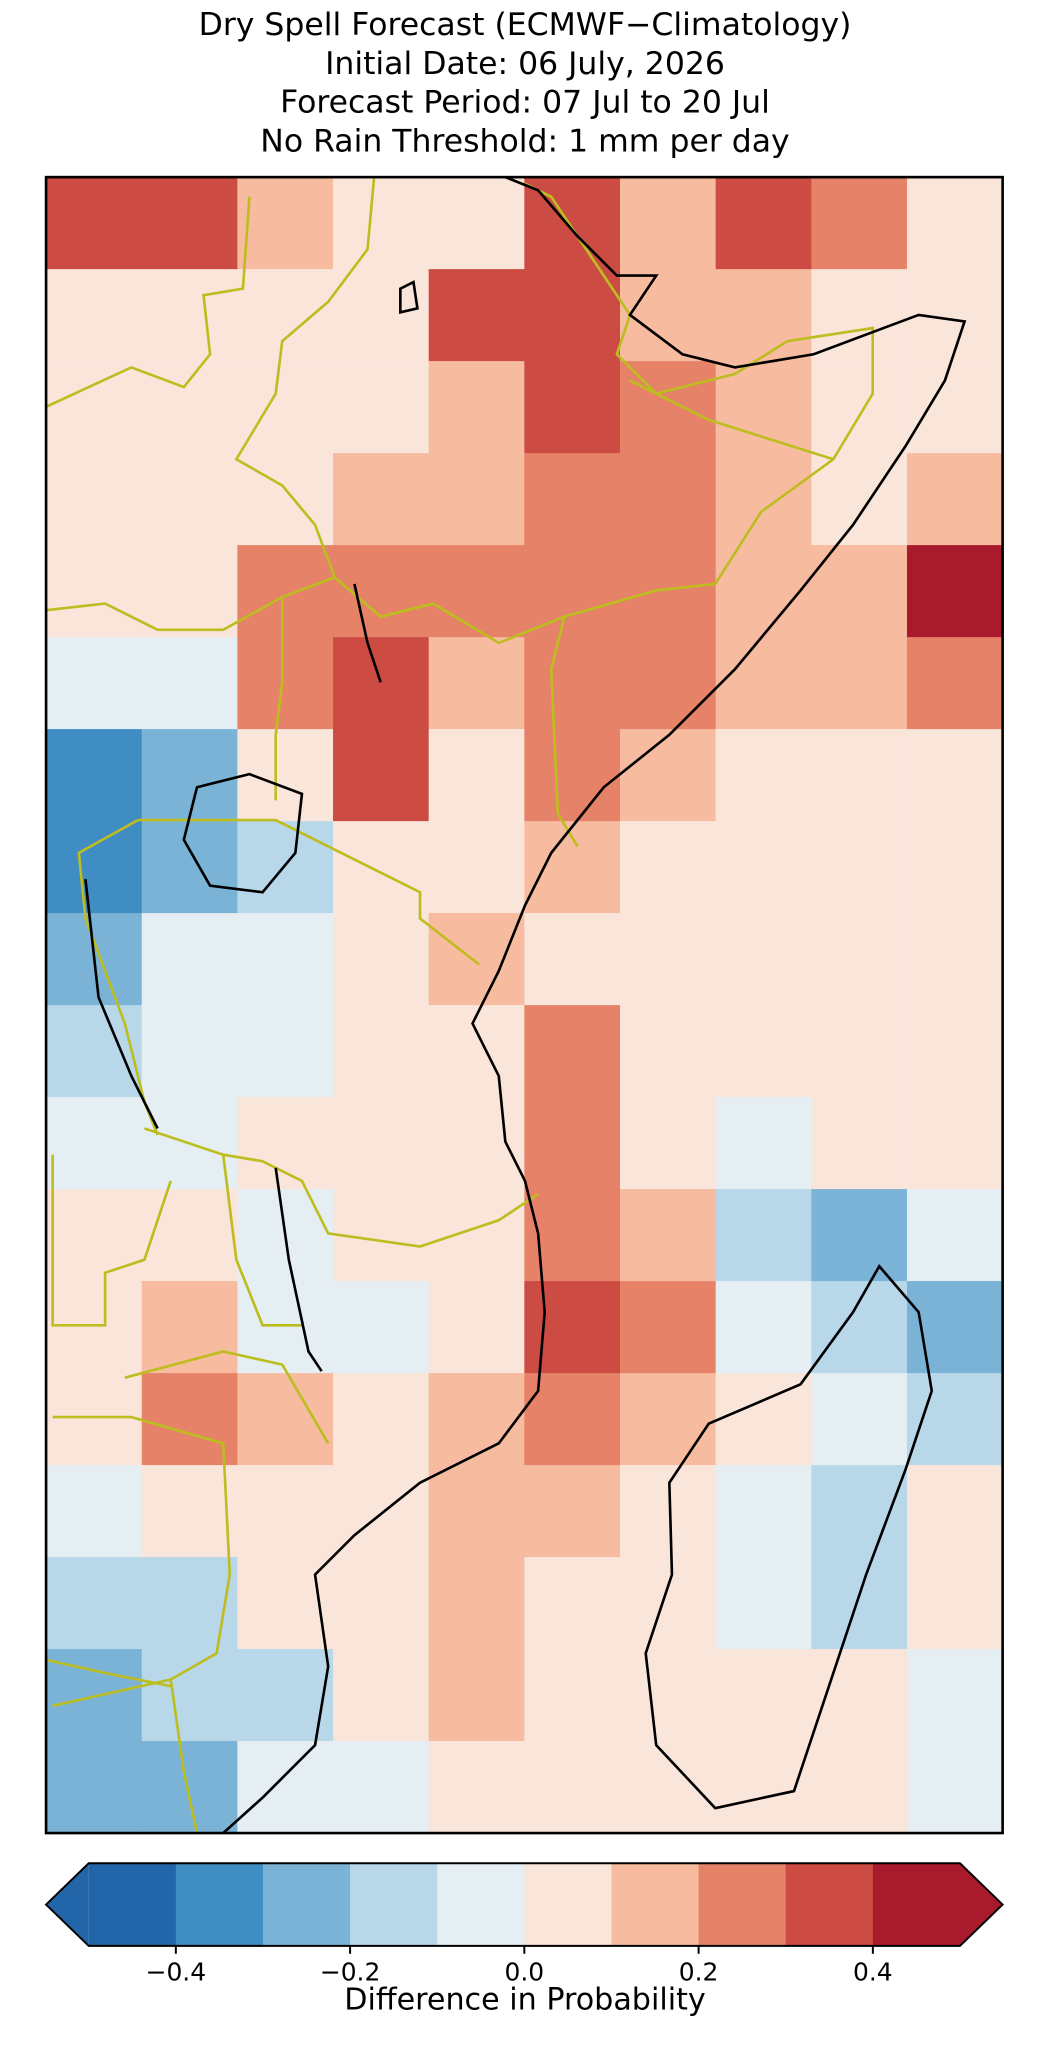  What do you see at coordinates (699, 1971) in the screenshot?
I see `colorbar-tick-label: 0.2` at bounding box center [699, 1971].